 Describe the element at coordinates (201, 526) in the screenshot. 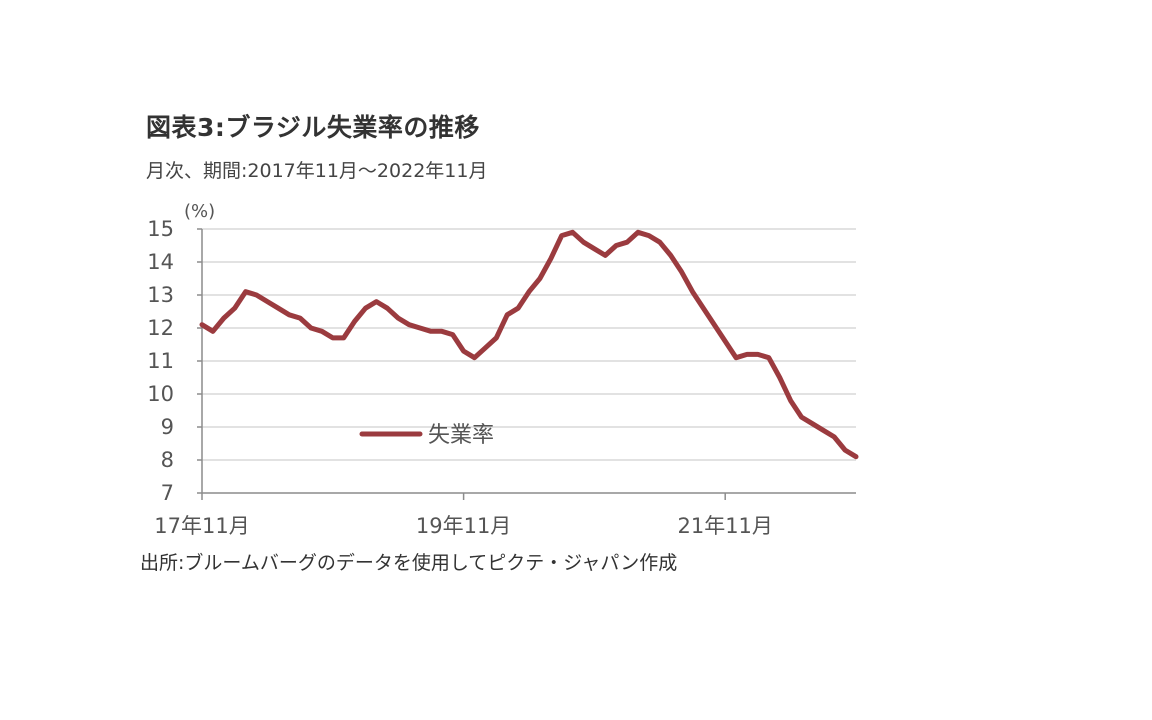

I see `x-tick-label: 17年11月` at that location.